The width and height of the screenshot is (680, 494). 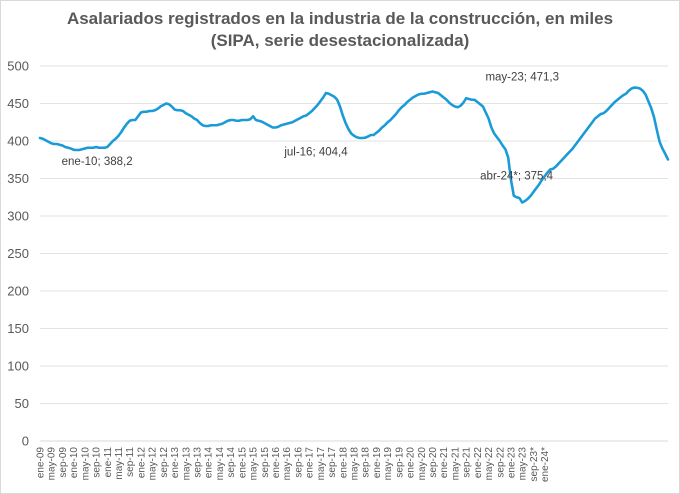 I want to click on x-tick-label: ene-17, so click(x=310, y=463).